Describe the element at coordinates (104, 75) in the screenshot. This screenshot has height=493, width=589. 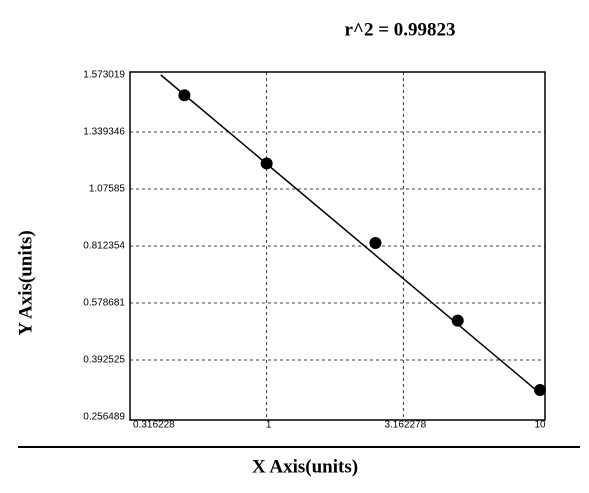
I see `y-tick-label: 1.573019` at that location.